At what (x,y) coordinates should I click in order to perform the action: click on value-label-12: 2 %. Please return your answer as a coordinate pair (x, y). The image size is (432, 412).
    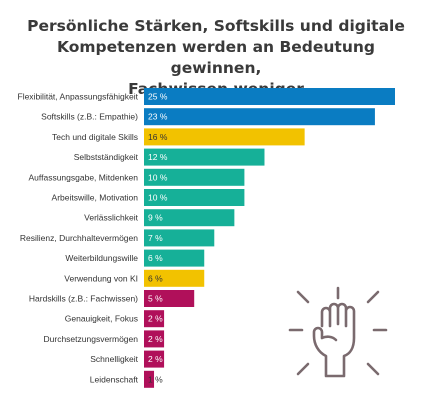
    Looking at the image, I should click on (155, 339).